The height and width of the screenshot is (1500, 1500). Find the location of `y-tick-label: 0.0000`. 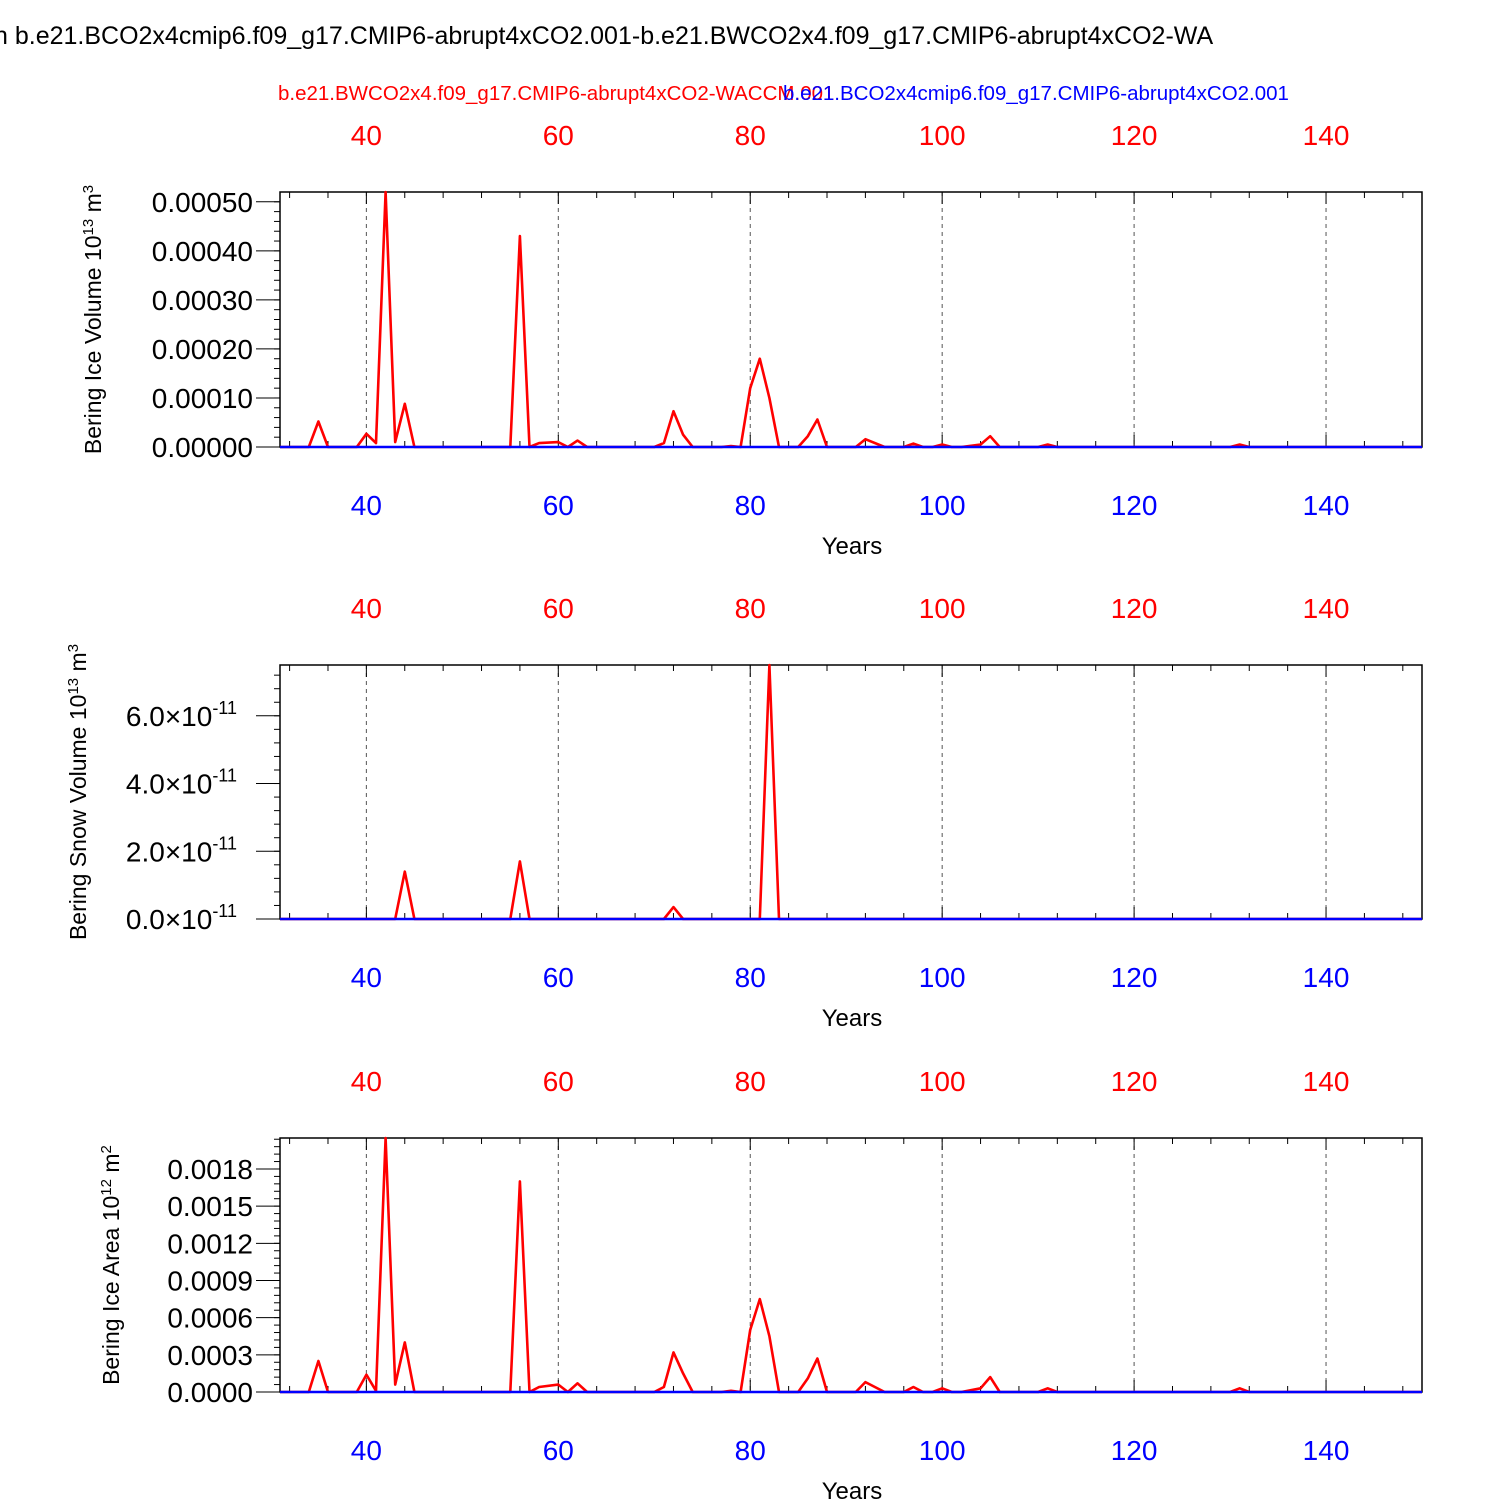

y-tick-label: 0.0000 is located at coordinates (210, 1392).